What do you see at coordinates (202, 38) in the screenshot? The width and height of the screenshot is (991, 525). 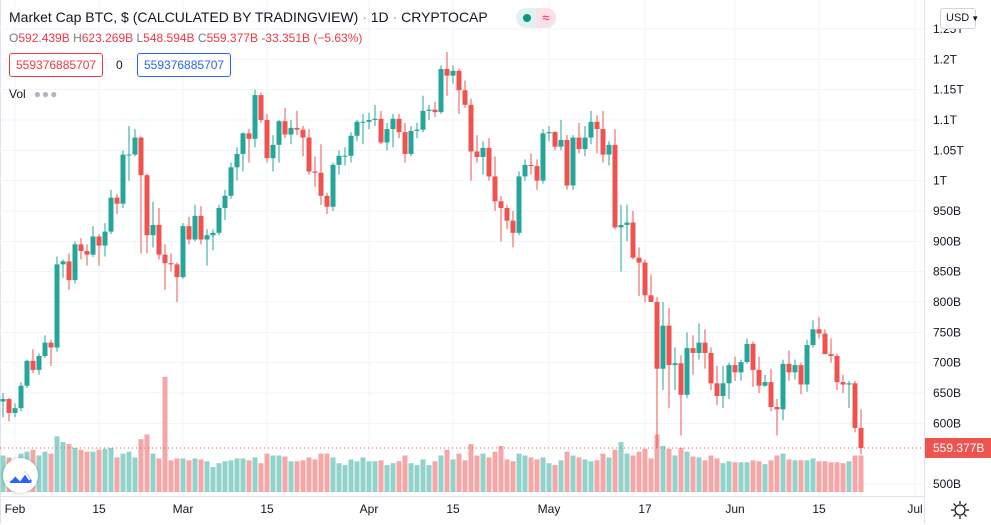 I see `close-label: C` at bounding box center [202, 38].